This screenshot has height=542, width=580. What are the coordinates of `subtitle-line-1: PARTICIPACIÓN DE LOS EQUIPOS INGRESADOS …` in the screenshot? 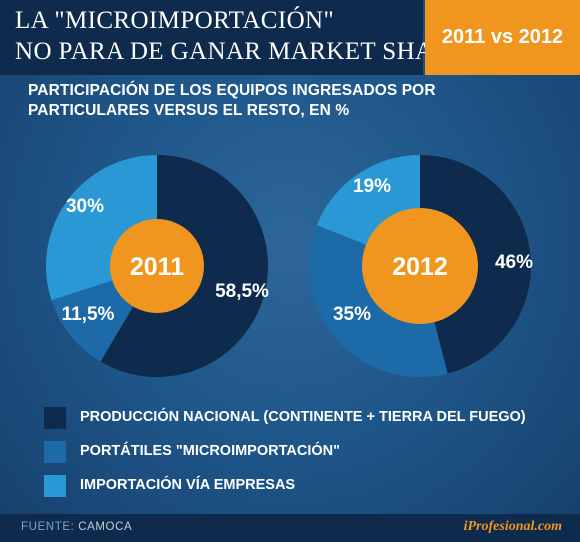 It's located at (232, 90).